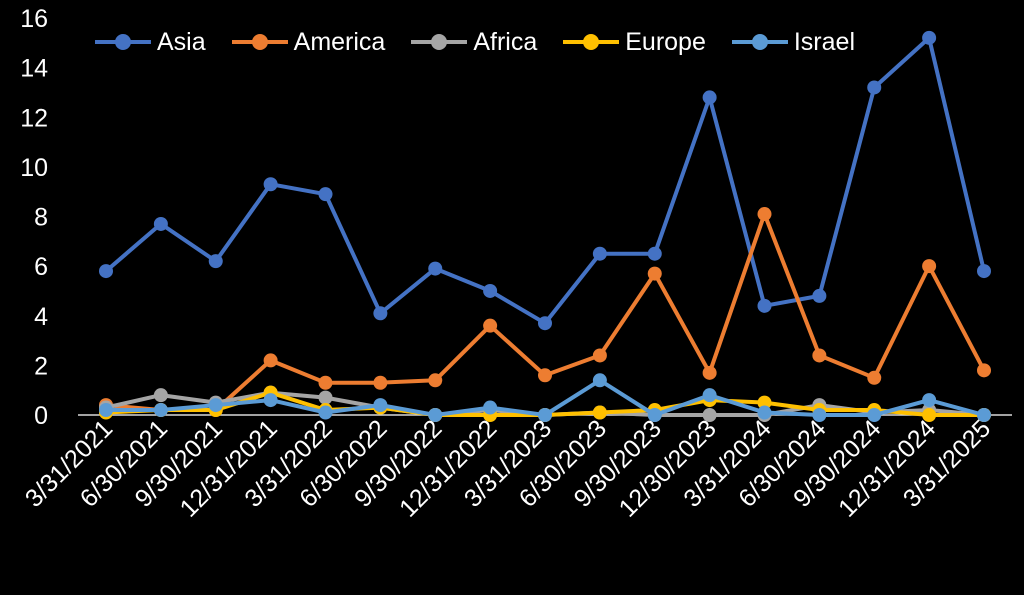  I want to click on legend-label: America, so click(339, 41).